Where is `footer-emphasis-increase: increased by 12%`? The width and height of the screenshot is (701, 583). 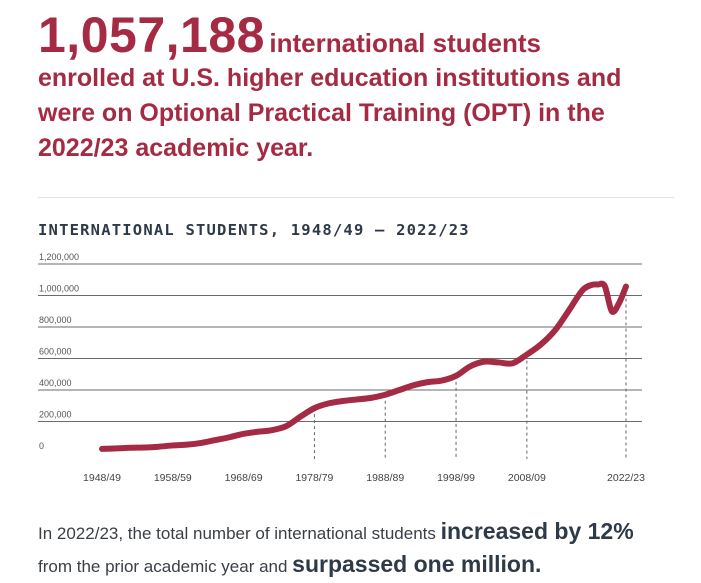 footer-emphasis-increase: increased by 12% is located at coordinates (537, 531).